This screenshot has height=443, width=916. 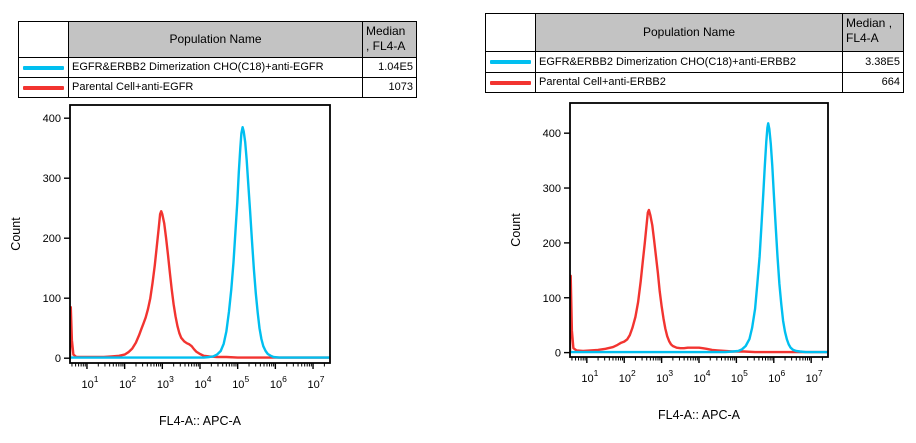 What do you see at coordinates (389, 87) in the screenshot?
I see `median-value: 1073` at bounding box center [389, 87].